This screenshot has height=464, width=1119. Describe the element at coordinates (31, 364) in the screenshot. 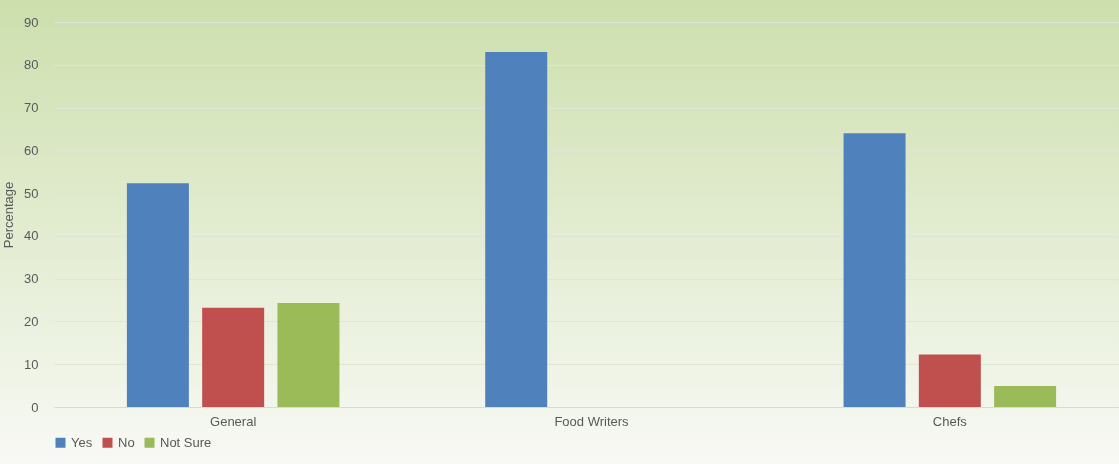

I see `y-tick-label: 10` at that location.